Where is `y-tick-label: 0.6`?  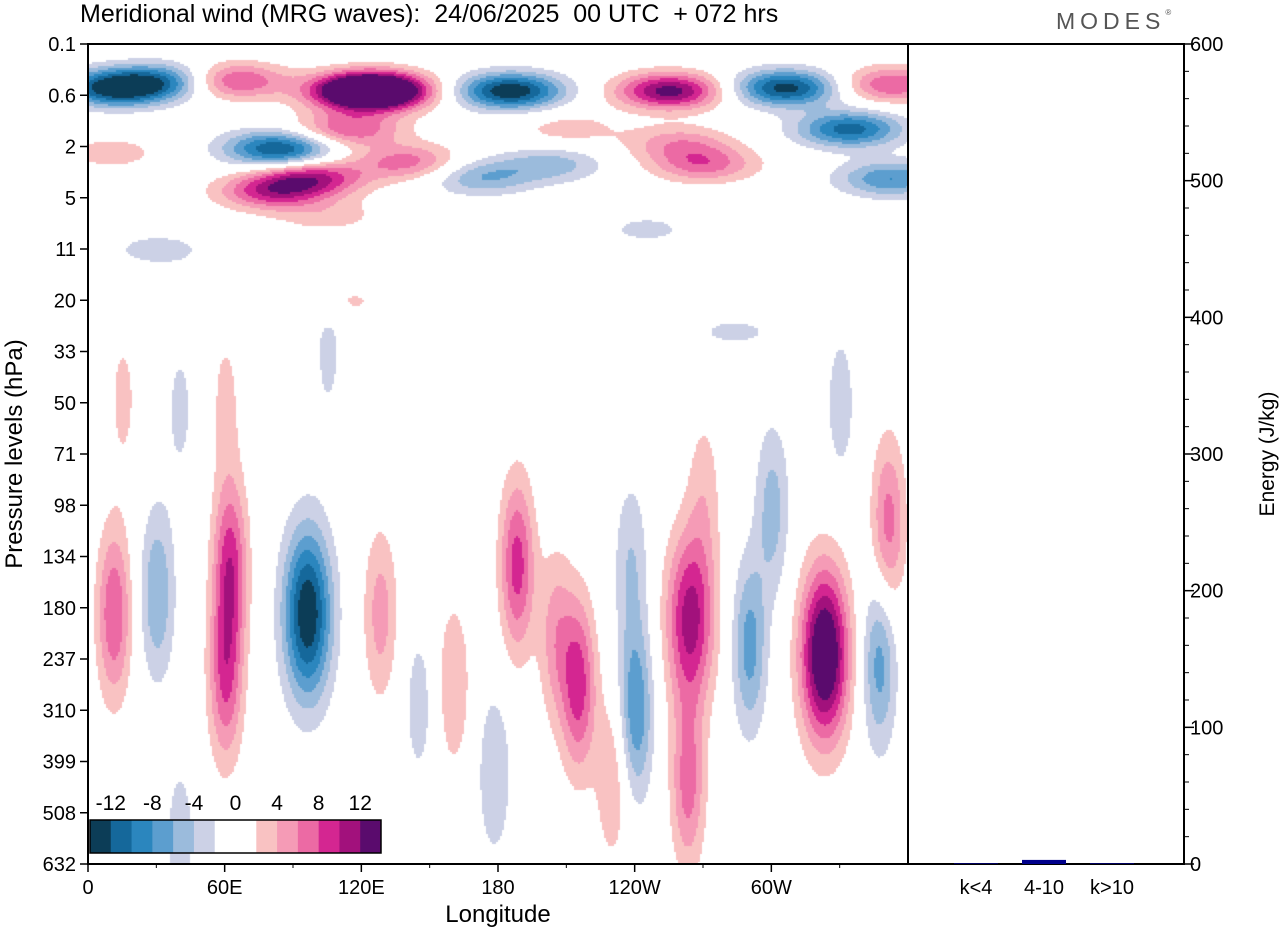
y-tick-label: 0.6 is located at coordinates (62, 96).